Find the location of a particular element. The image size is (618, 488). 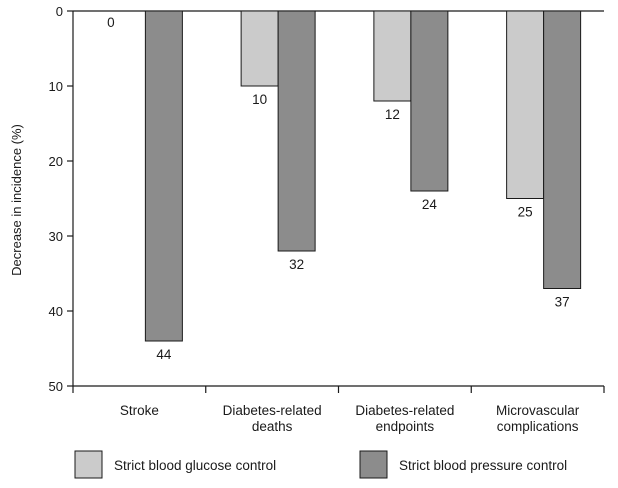

category-label: complications is located at coordinates (538, 426).